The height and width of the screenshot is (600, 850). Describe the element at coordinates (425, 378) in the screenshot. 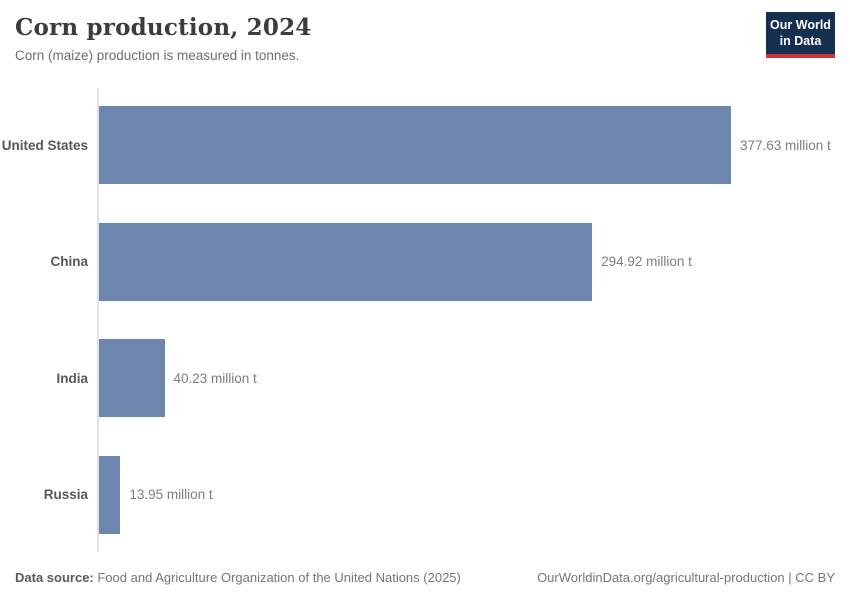

I see `bar-row-india: India 40.23 million t` at that location.